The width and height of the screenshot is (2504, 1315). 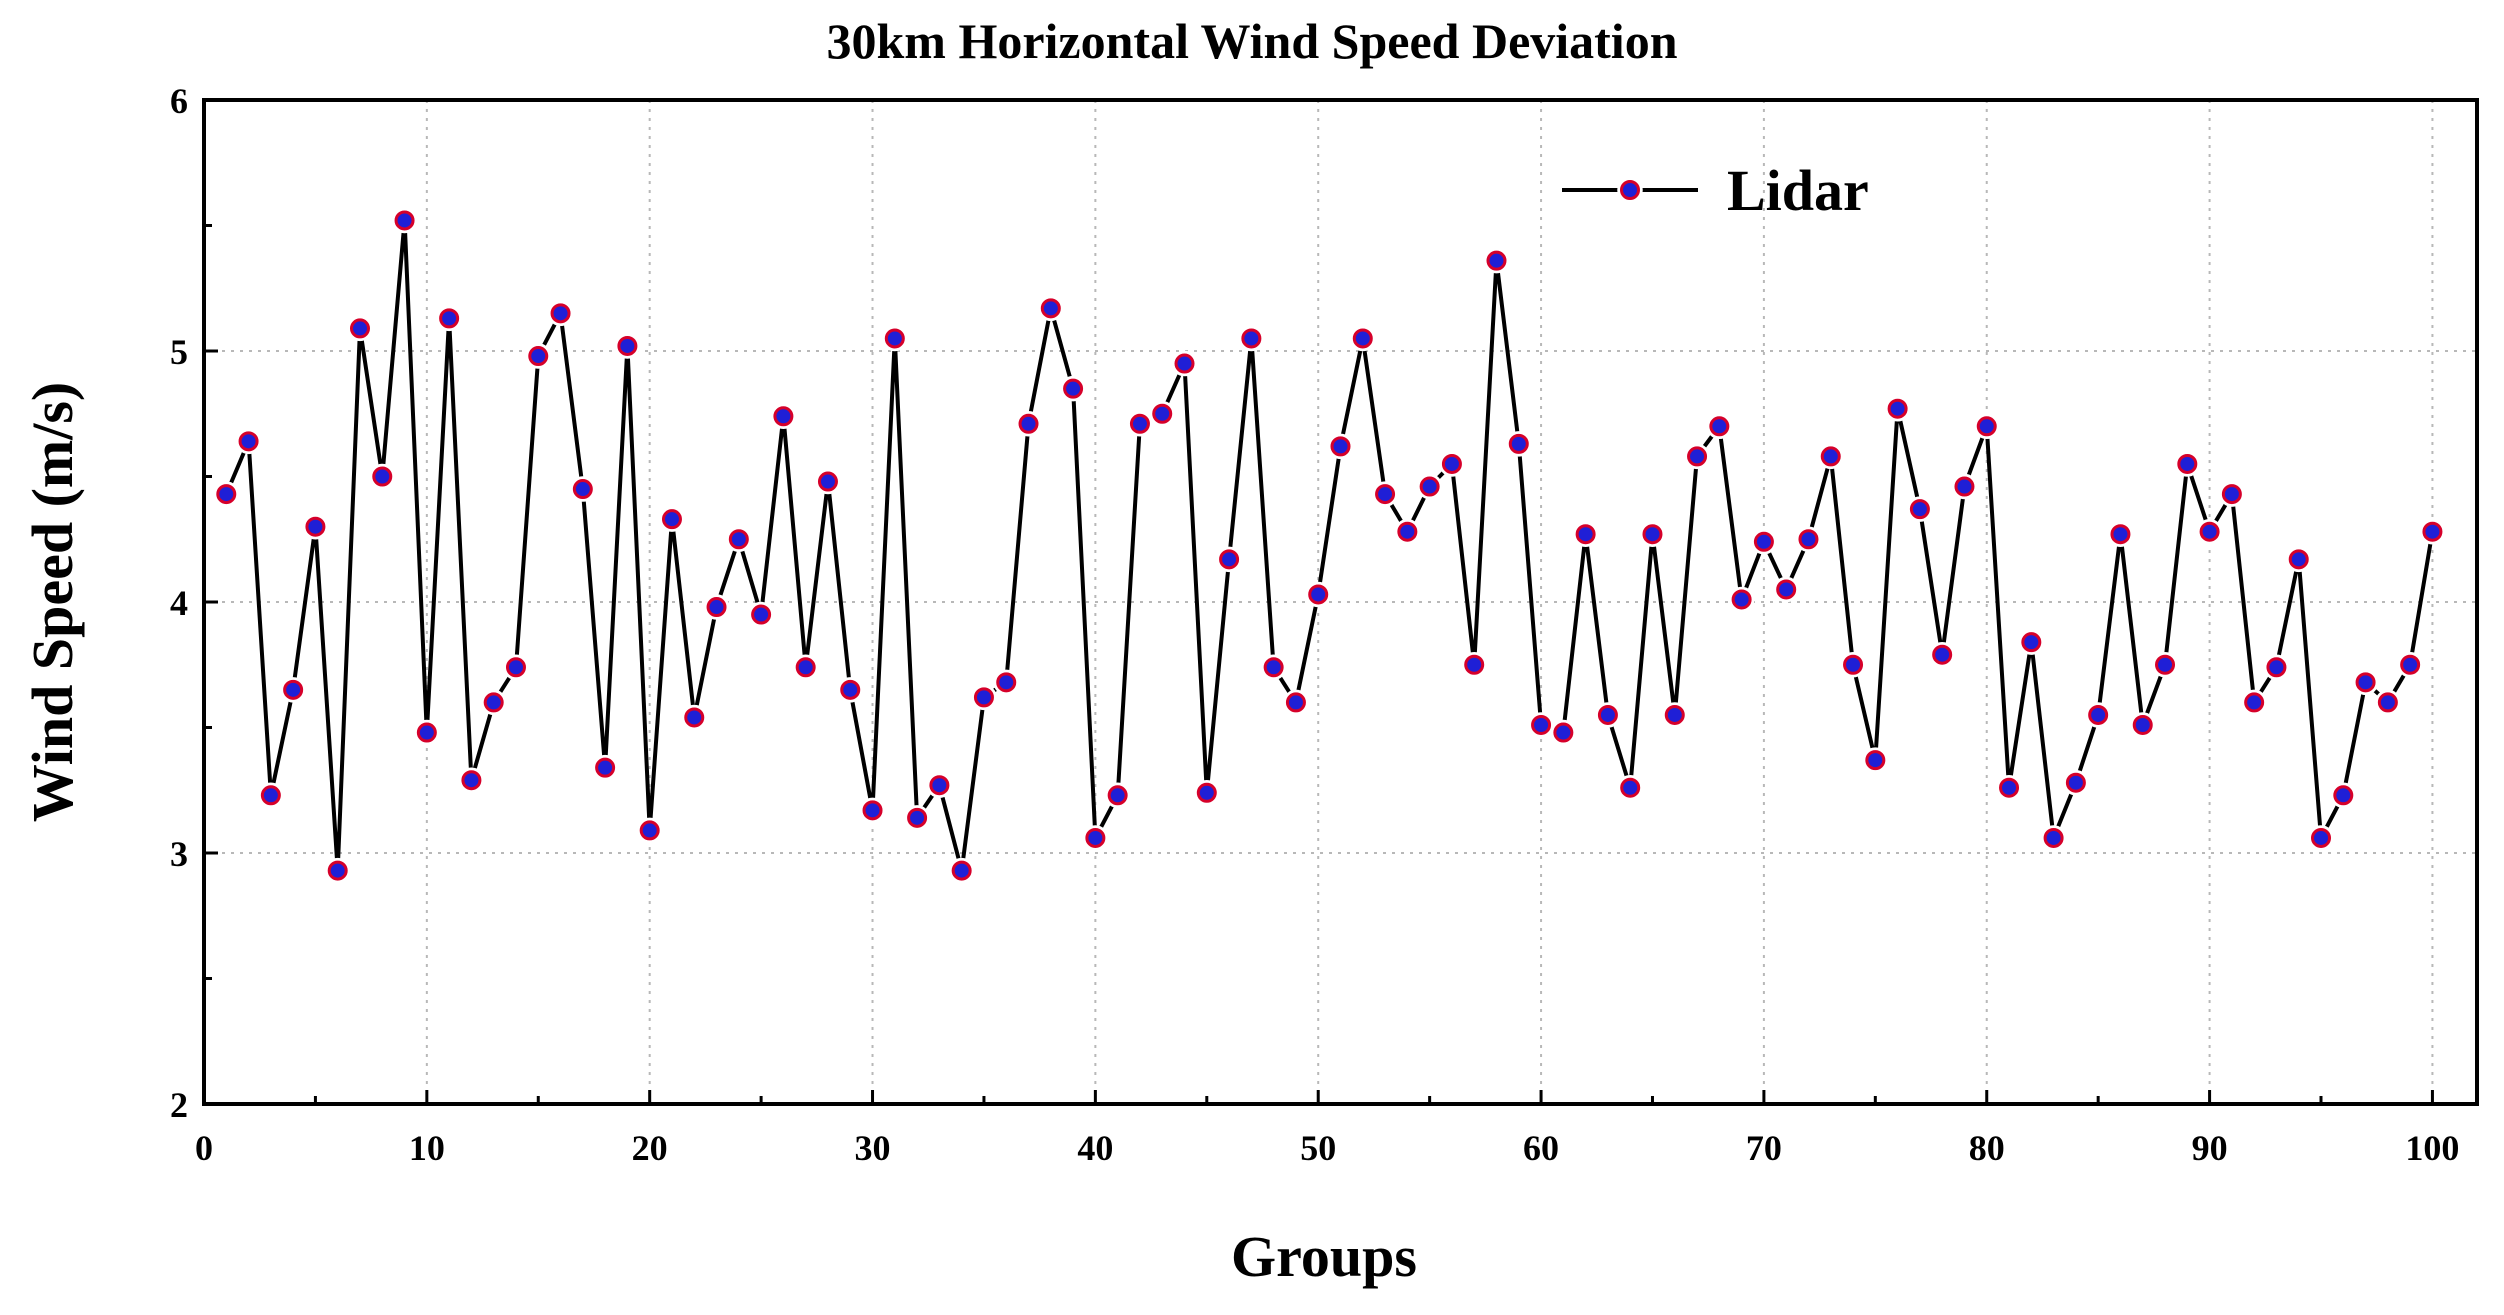 What do you see at coordinates (179, 603) in the screenshot?
I see `y-tick-label: 4` at bounding box center [179, 603].